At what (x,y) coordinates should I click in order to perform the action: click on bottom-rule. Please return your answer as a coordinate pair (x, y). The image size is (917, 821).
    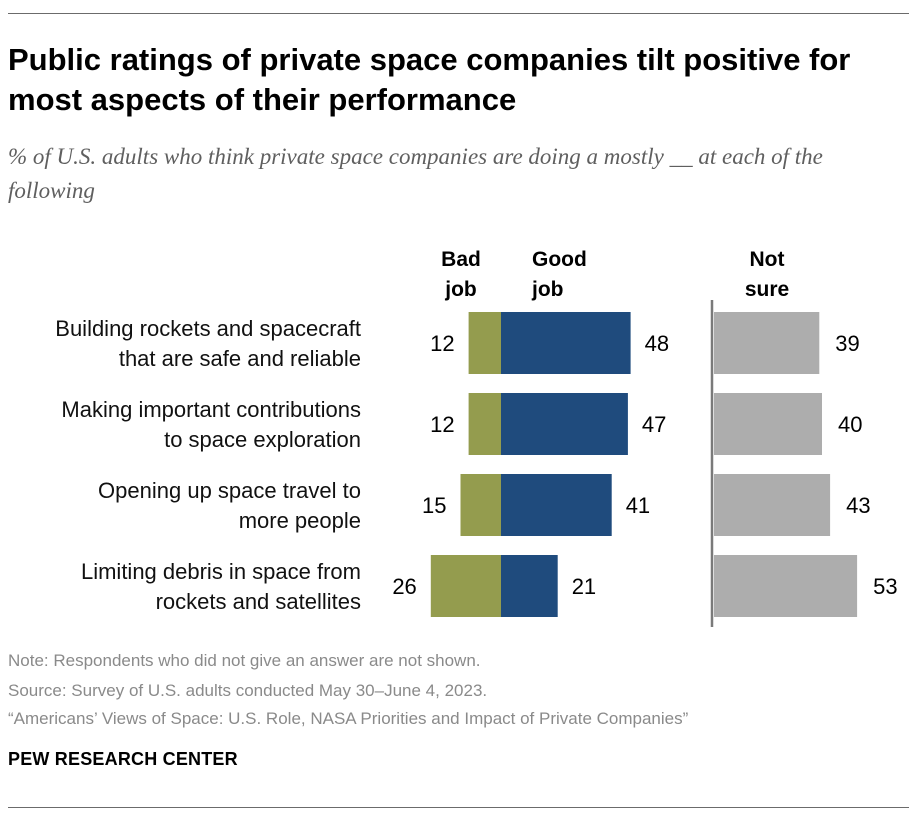
    Looking at the image, I should click on (458, 807).